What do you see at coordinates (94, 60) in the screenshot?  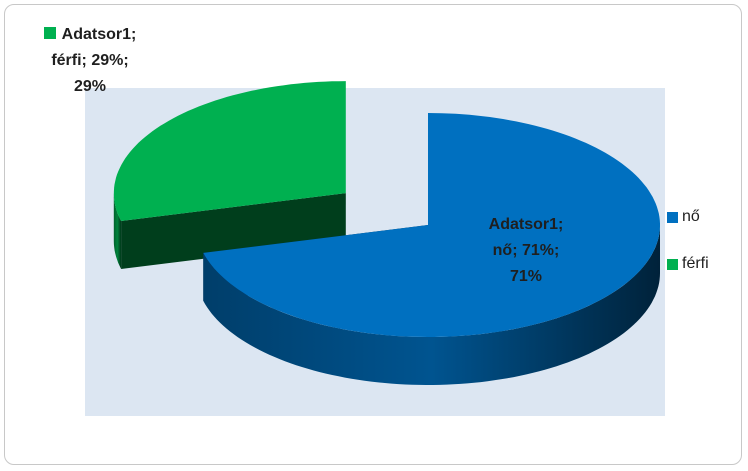 I see `data-label-text: Adatsor1; férfi; 29%; 29%` at bounding box center [94, 60].